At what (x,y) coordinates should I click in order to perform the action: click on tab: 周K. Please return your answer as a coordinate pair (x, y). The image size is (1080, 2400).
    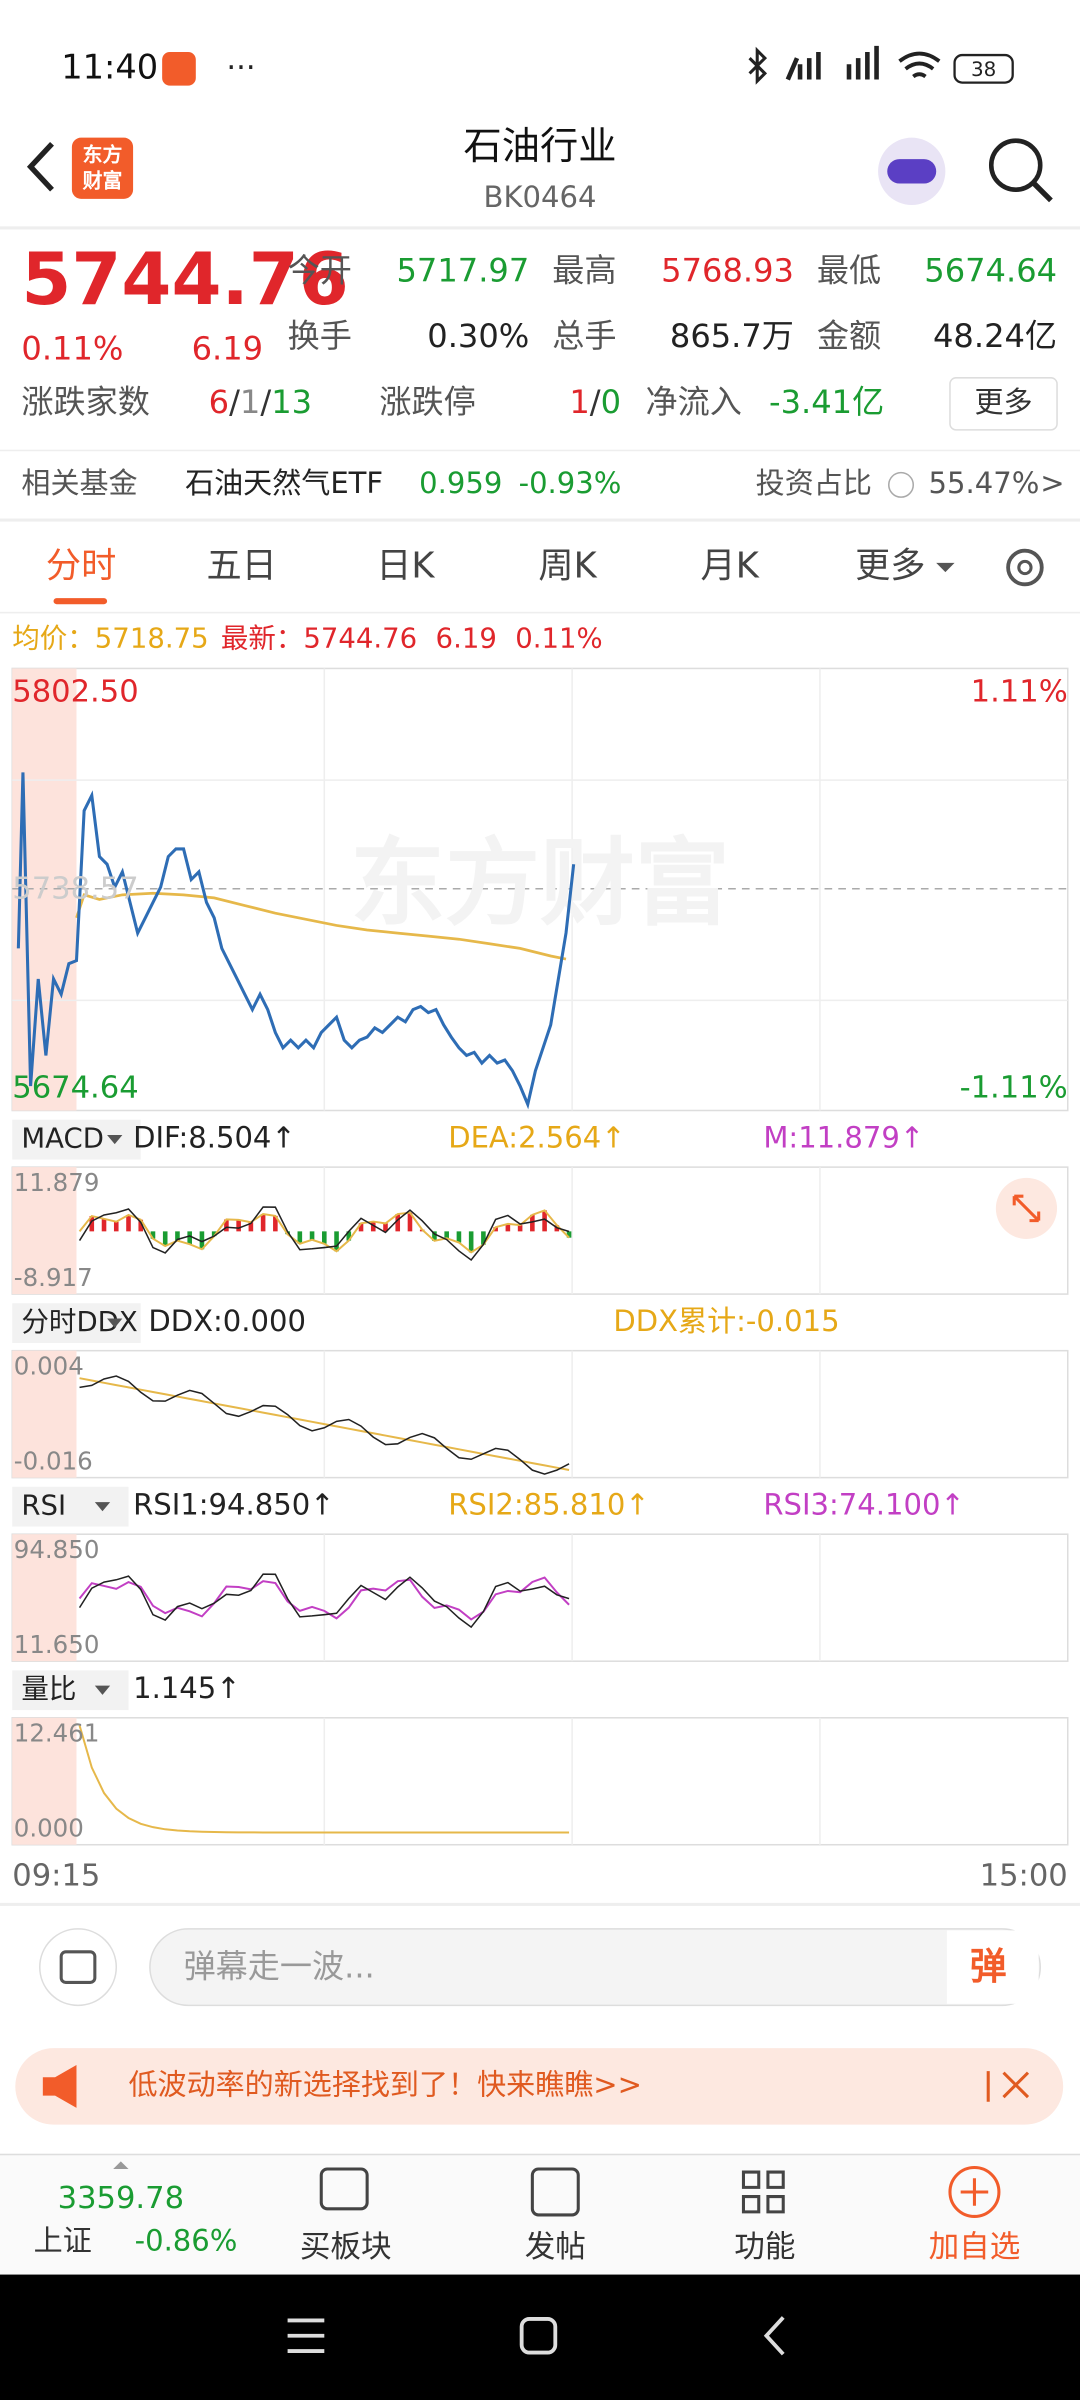
    Looking at the image, I should click on (567, 565).